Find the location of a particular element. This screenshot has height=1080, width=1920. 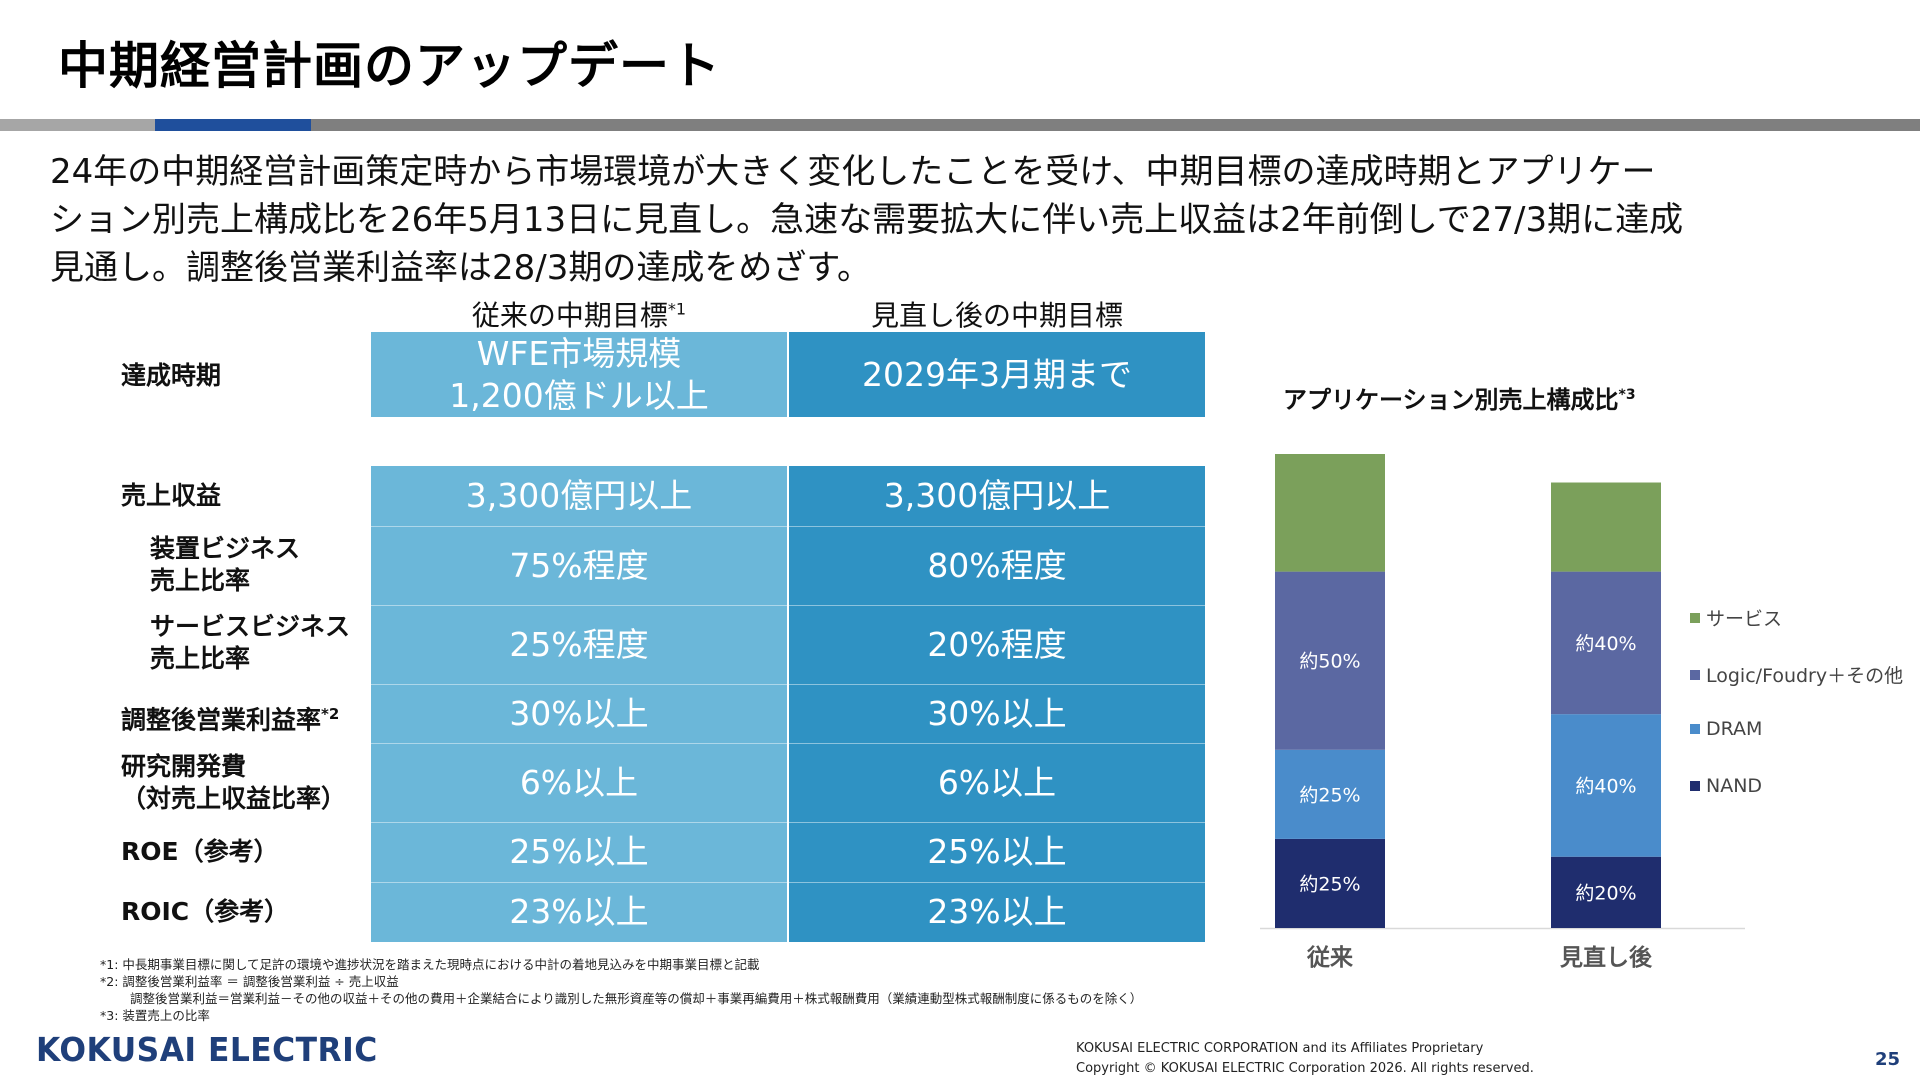

cell-old-revenue: 3,300億円以上 is located at coordinates (579, 496).